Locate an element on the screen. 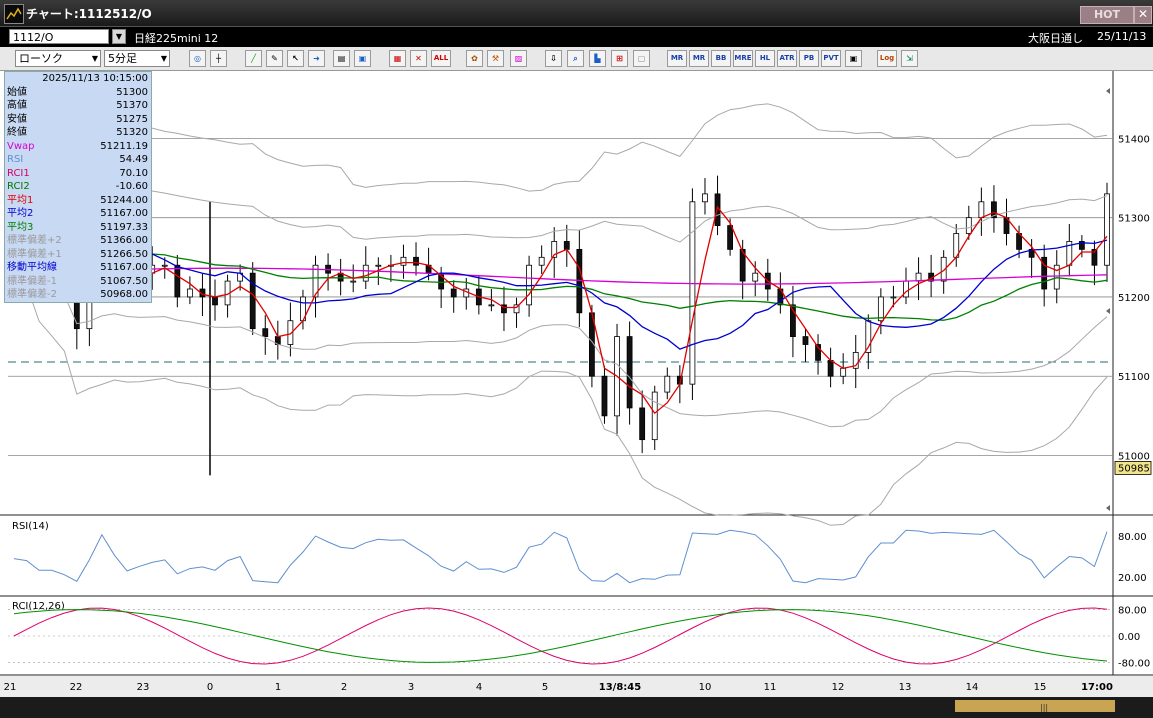 The height and width of the screenshot is (718, 1153). hl-icon: HL is located at coordinates (765, 58).